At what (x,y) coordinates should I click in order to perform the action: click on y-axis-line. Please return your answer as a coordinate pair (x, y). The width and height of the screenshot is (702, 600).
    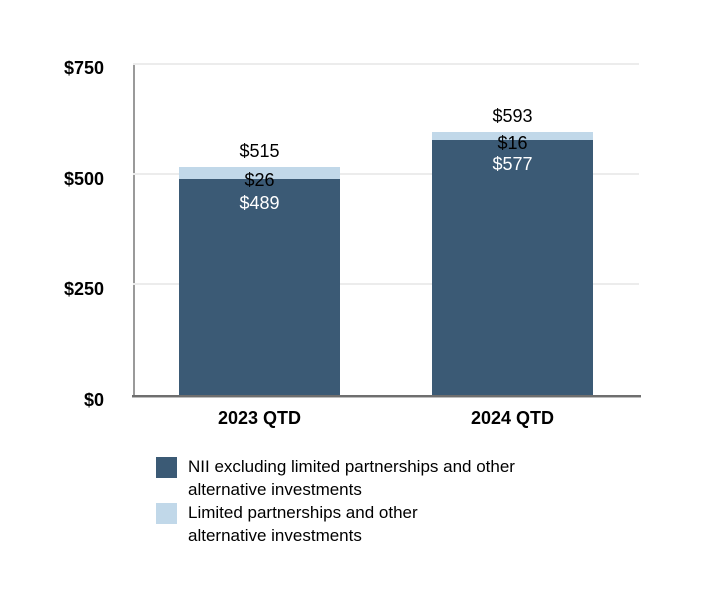
    Looking at the image, I should click on (134, 230).